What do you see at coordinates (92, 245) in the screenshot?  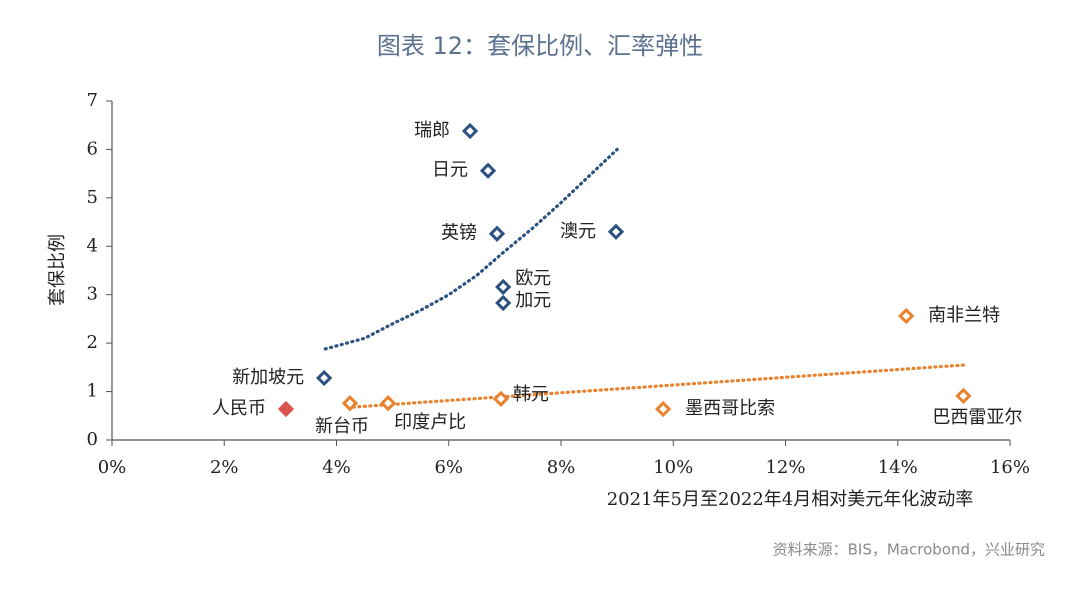 I see `y-tick-label: 4` at bounding box center [92, 245].